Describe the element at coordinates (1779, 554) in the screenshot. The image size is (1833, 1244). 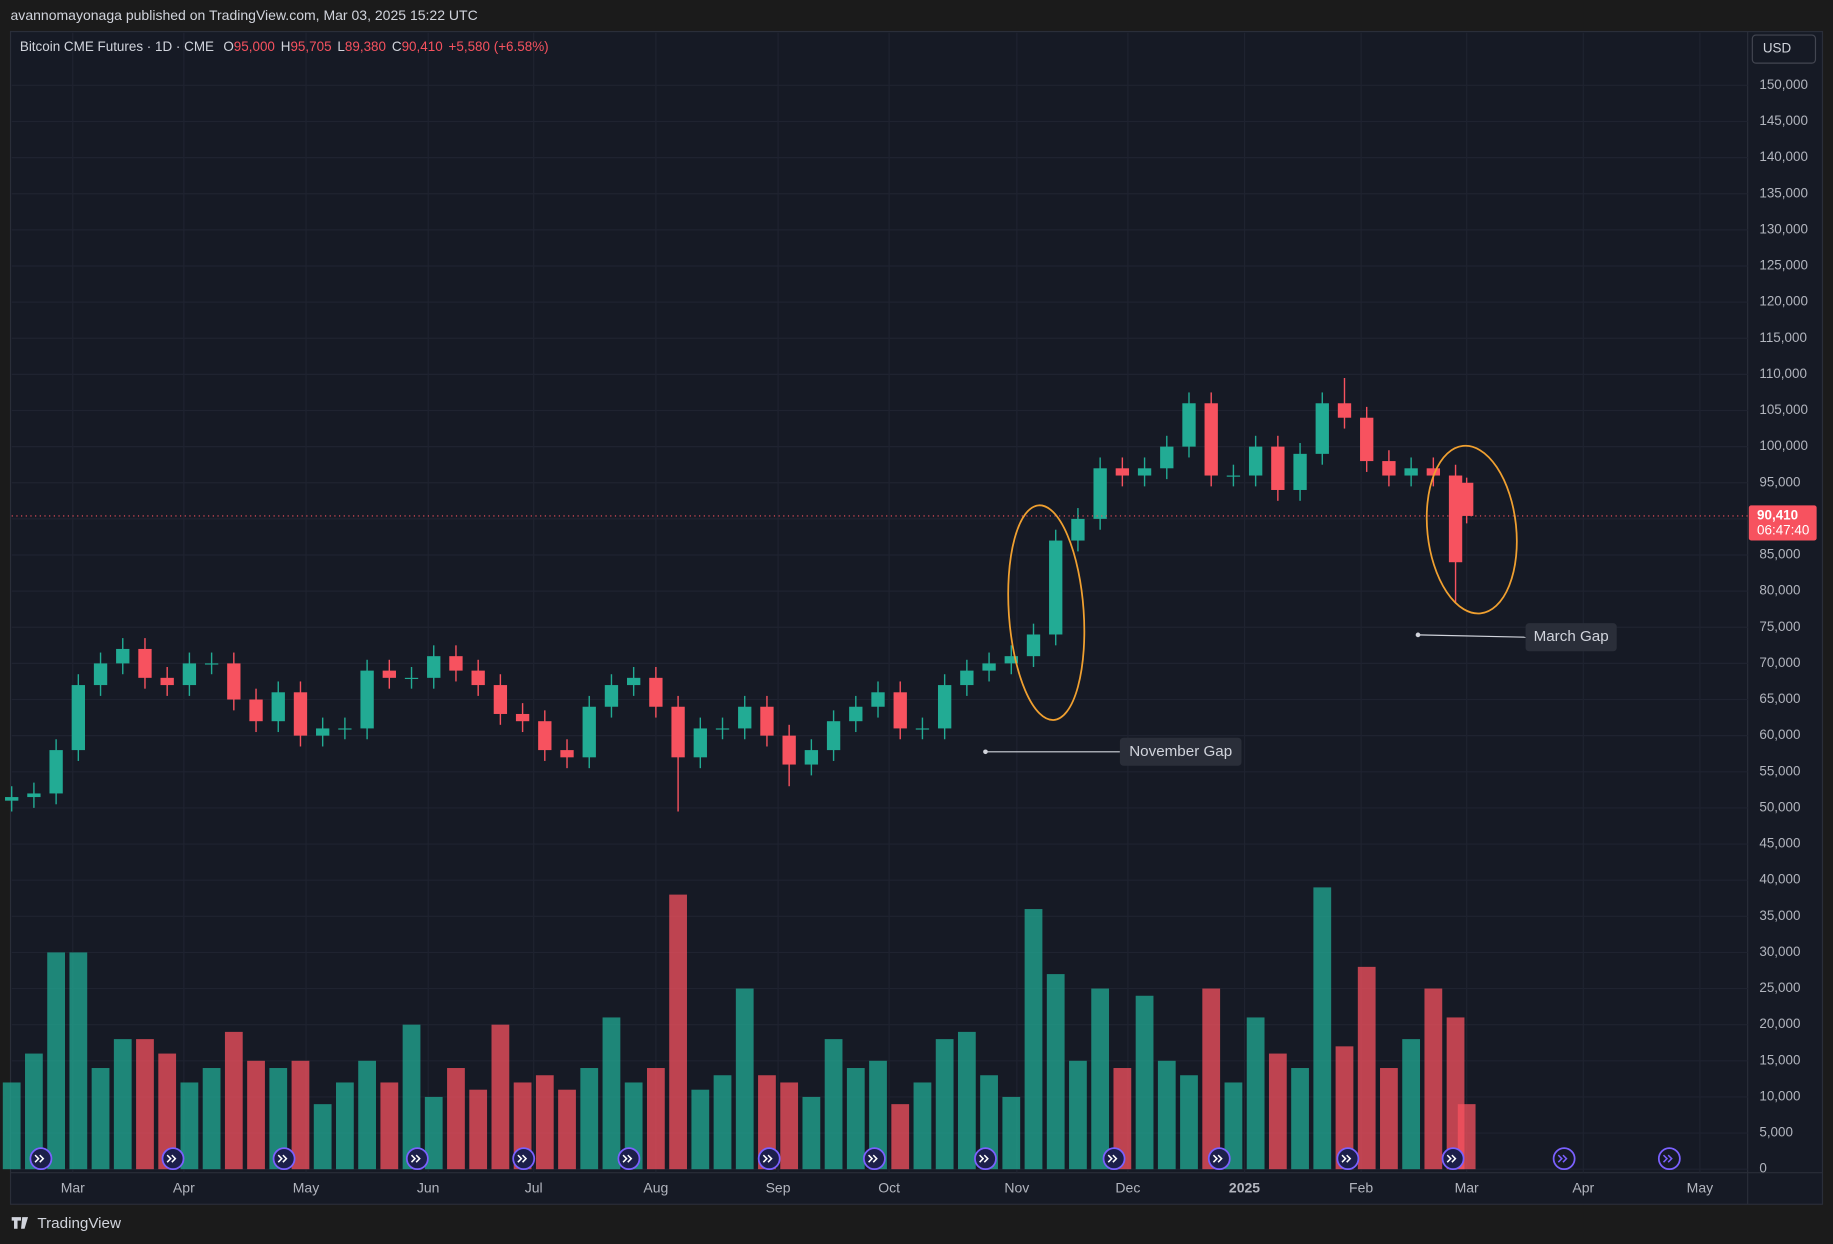
I see `y-tick-label: 85,000` at that location.